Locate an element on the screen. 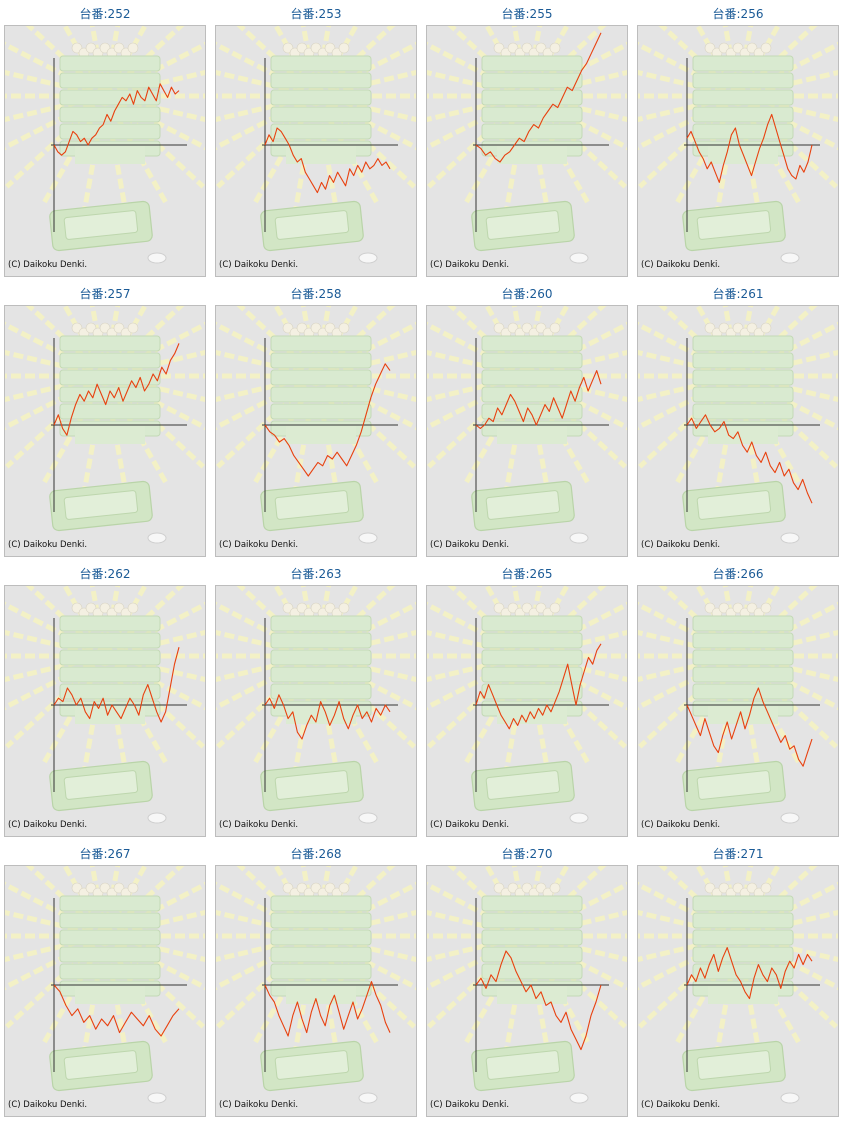  chart-title: 台番:261 is located at coordinates (738, 294).